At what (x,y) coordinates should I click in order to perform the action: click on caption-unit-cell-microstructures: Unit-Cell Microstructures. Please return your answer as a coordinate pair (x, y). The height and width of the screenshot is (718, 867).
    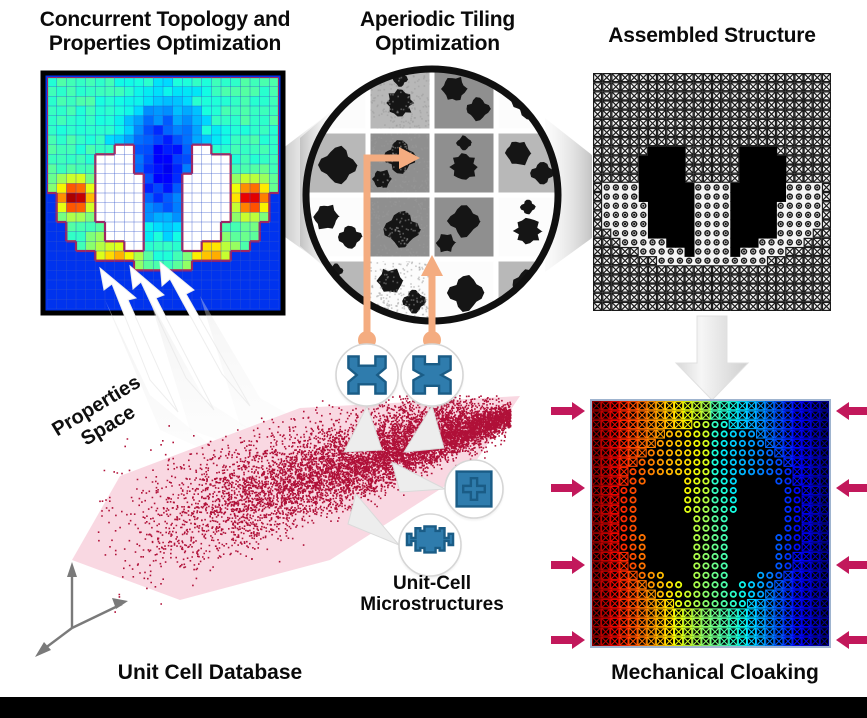
    Looking at the image, I should click on (432, 594).